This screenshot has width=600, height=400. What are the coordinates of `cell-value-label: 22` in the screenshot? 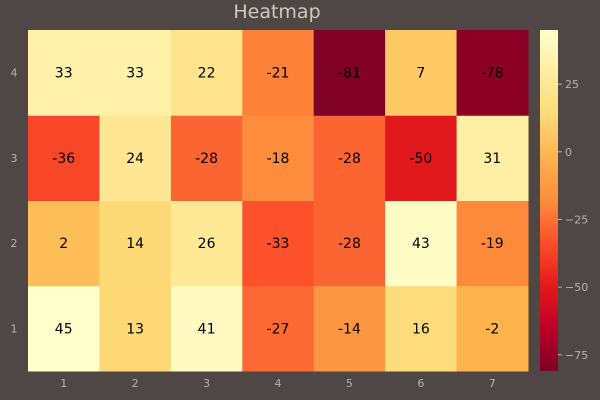 It's located at (207, 74).